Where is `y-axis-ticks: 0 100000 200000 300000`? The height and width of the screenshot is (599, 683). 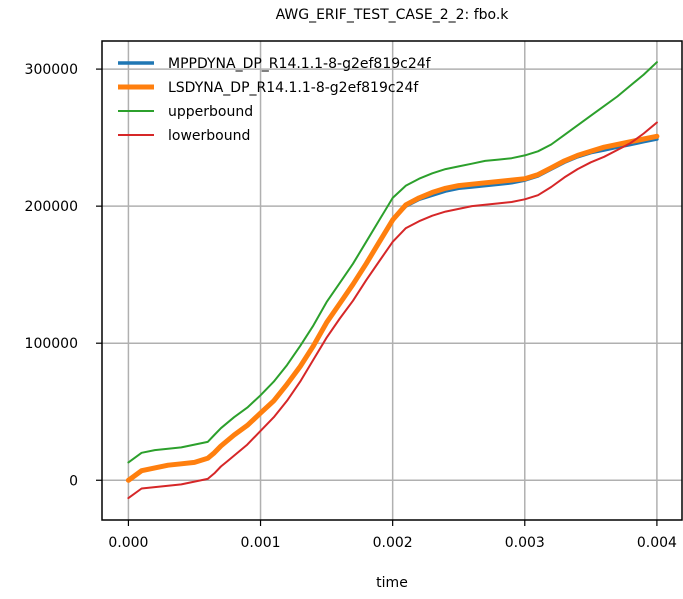
y-axis-ticks: 0 100000 200000 300000 is located at coordinates (63, 275).